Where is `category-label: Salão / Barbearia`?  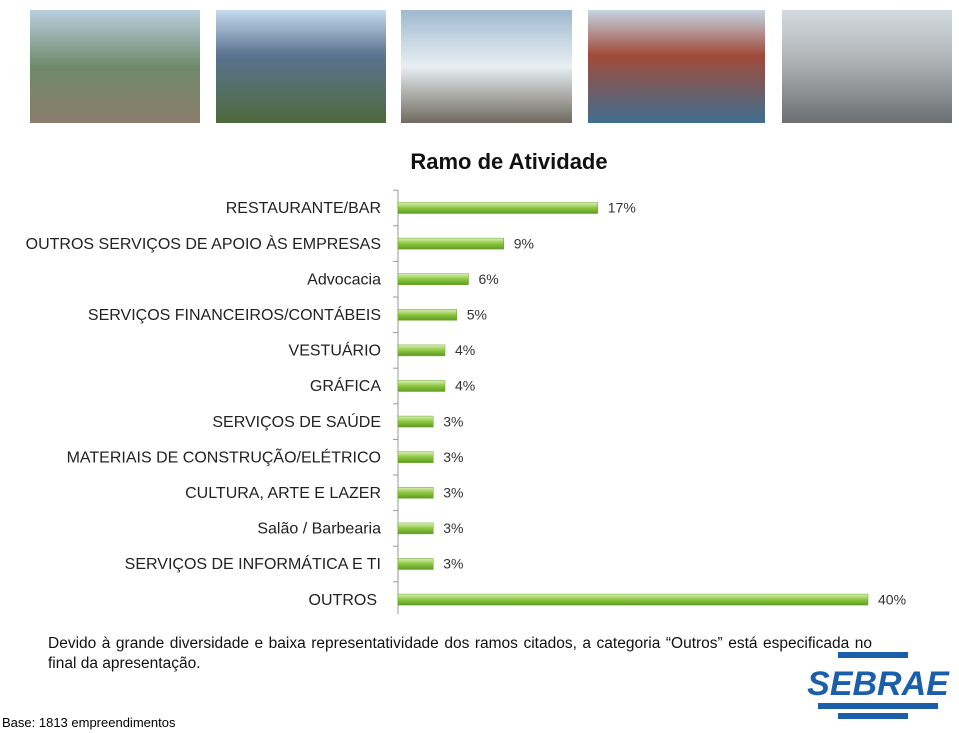
category-label: Salão / Barbearia is located at coordinates (319, 529).